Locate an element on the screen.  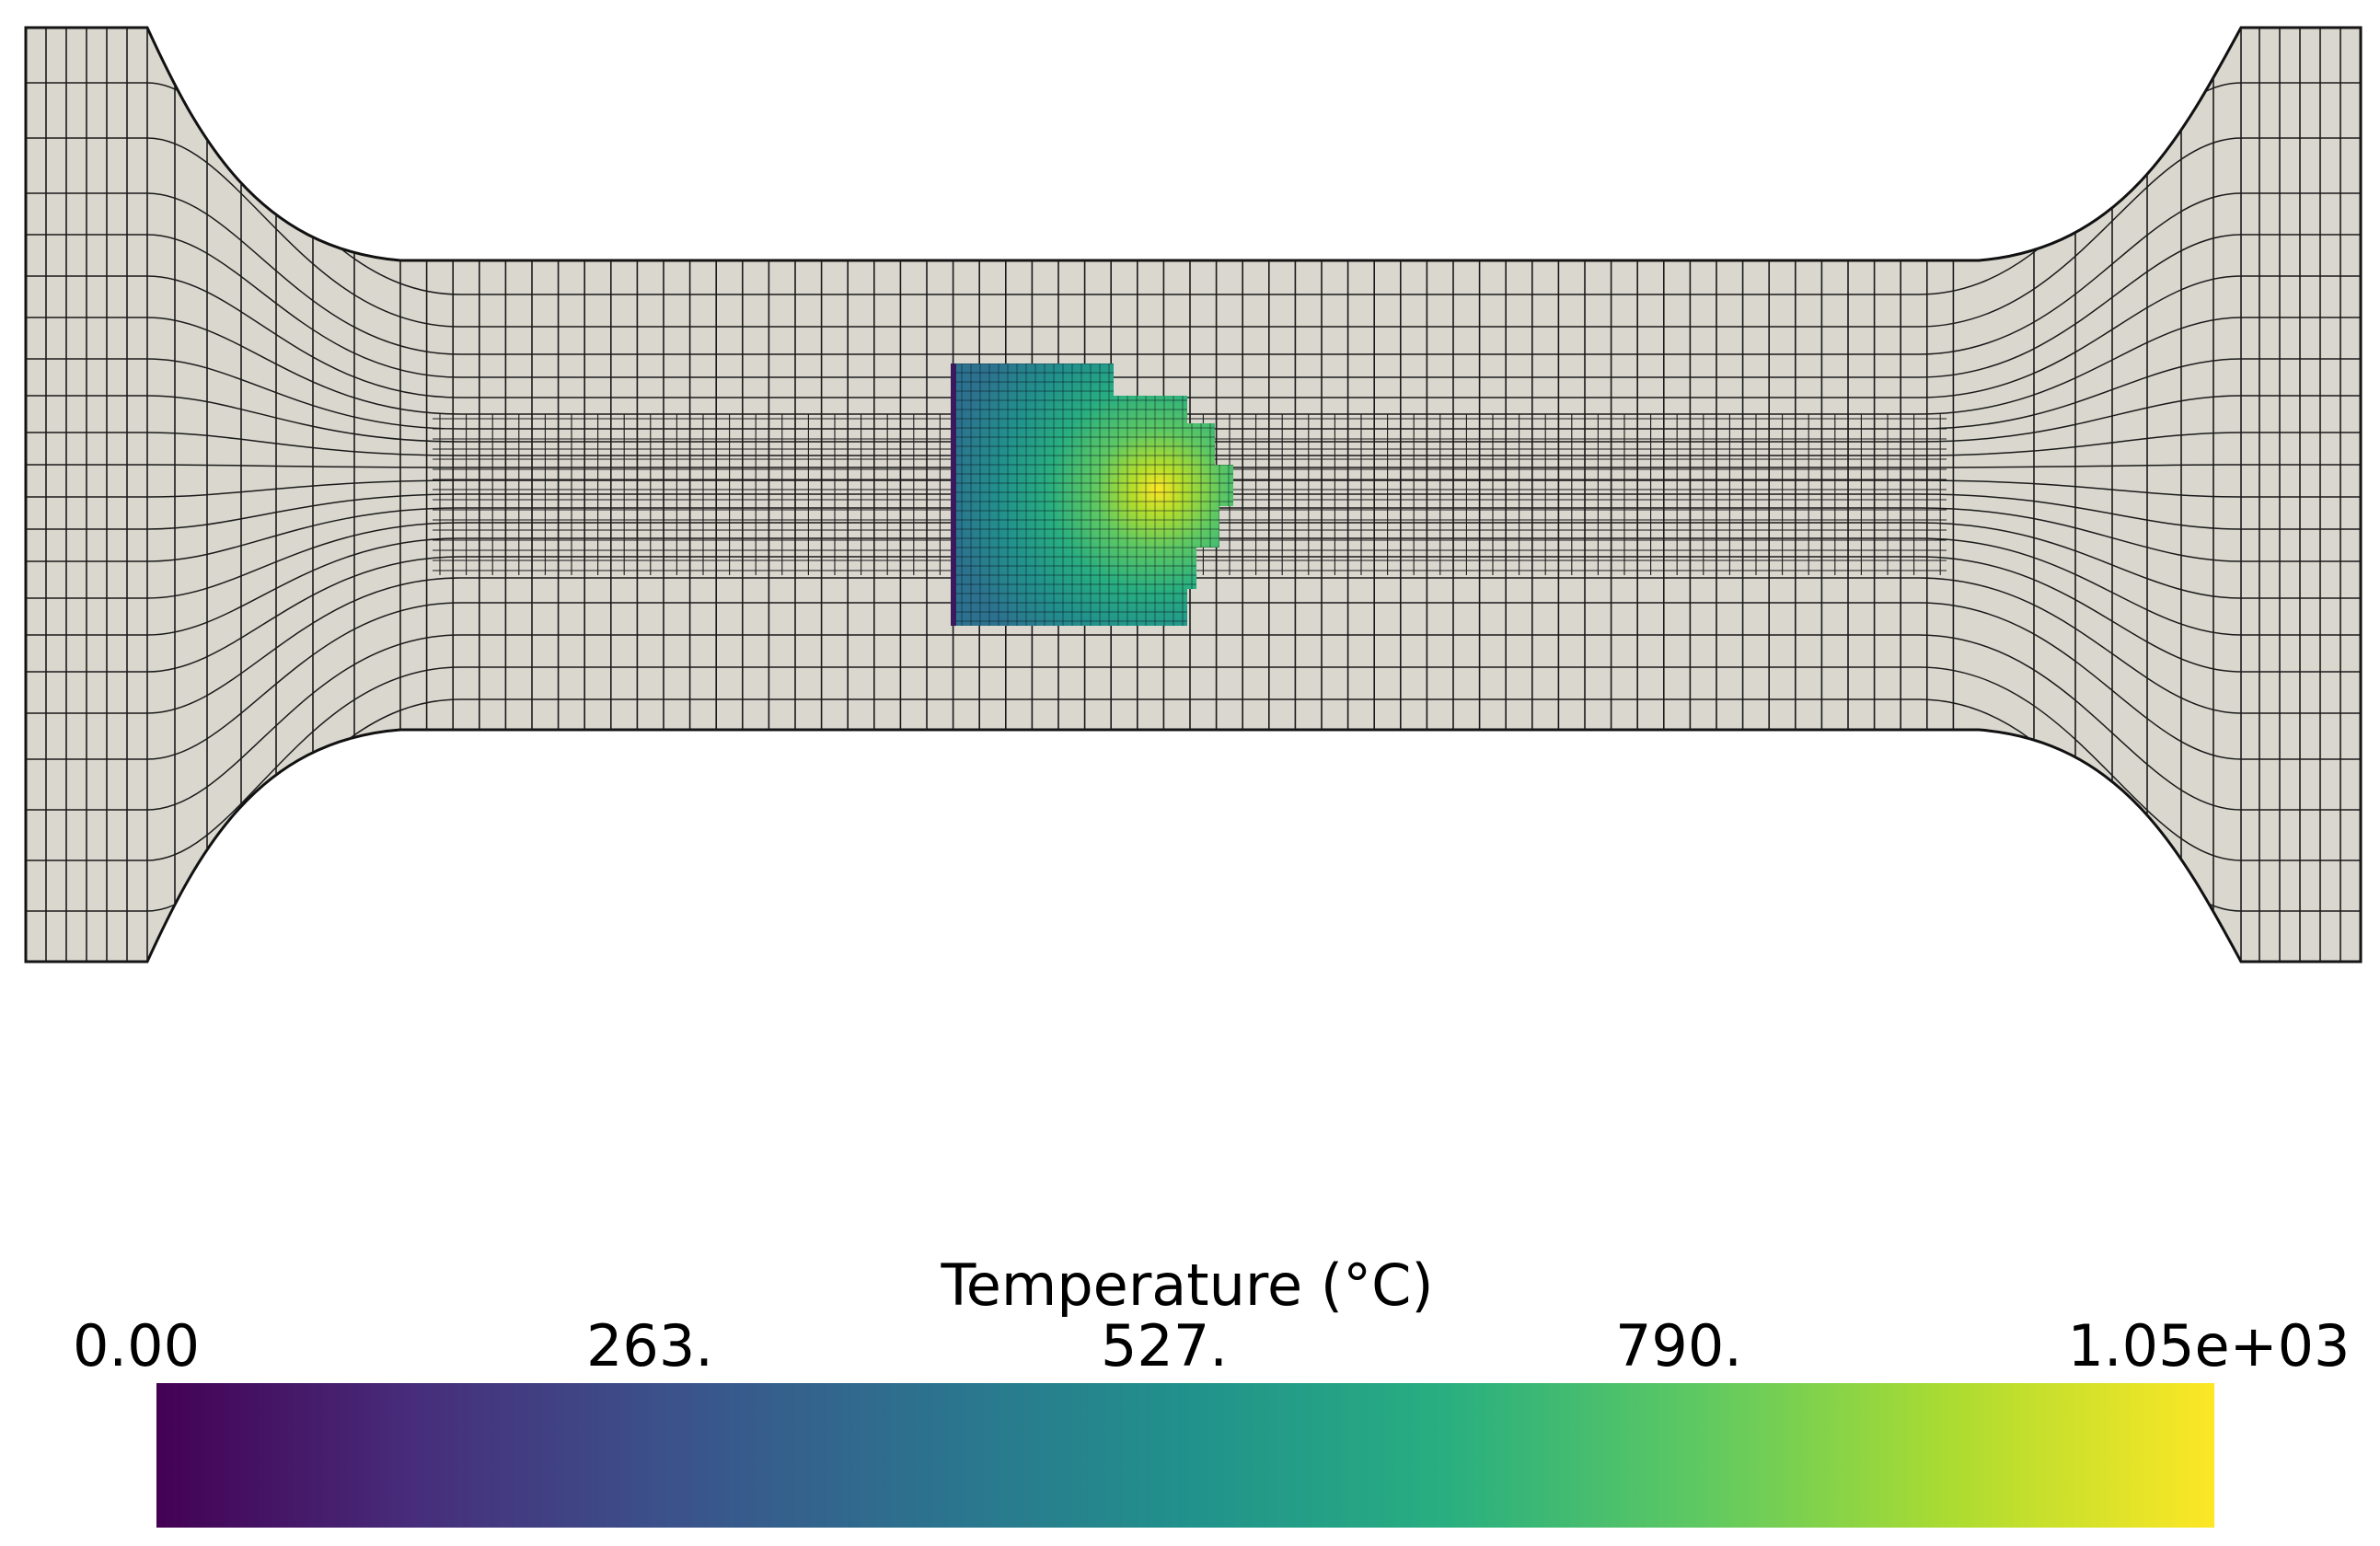
heat-zone-mesh-lines is located at coordinates (1093, 494).